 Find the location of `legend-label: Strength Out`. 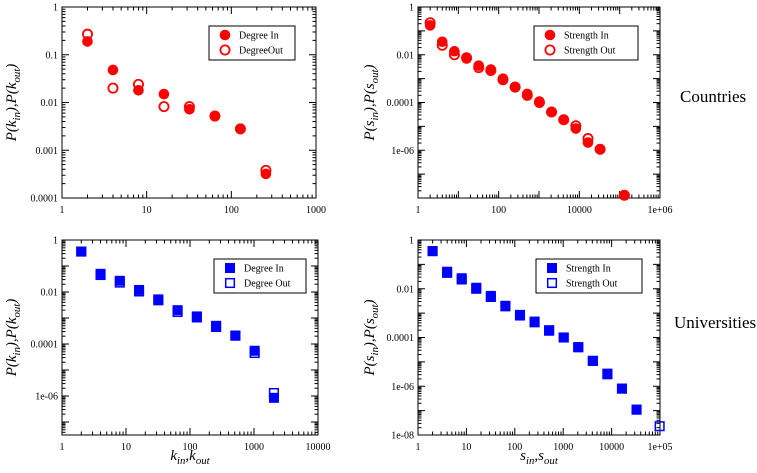

legend-label: Strength Out is located at coordinates (590, 51).